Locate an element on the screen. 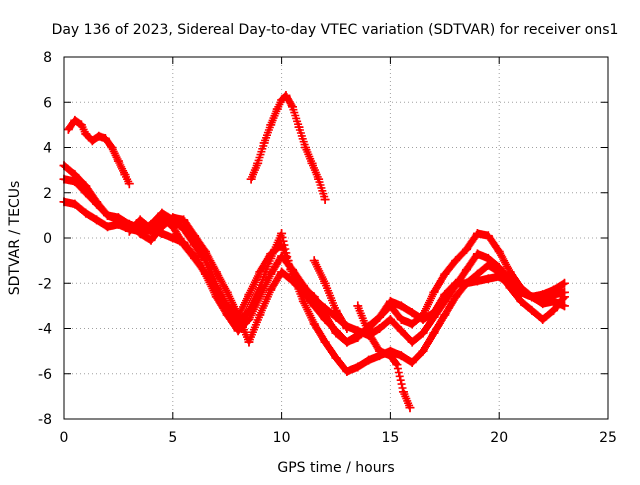  x-tick-label: 25 is located at coordinates (608, 438).